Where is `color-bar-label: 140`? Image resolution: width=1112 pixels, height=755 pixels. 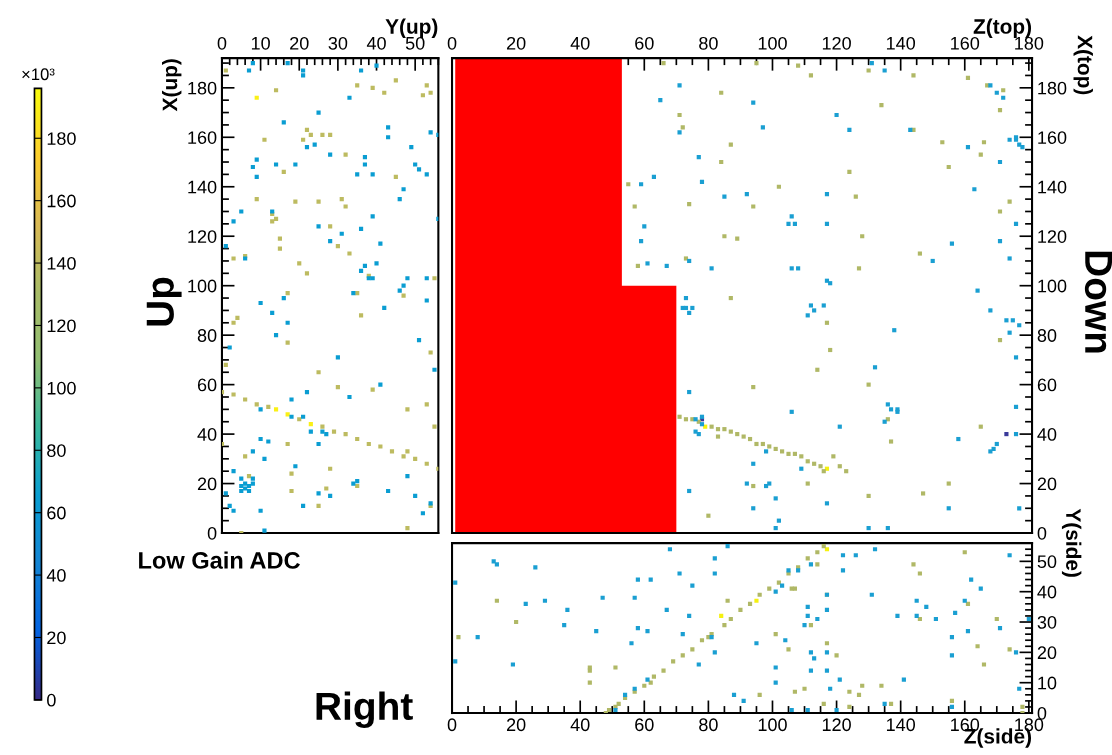 color-bar-label: 140 is located at coordinates (61, 263).